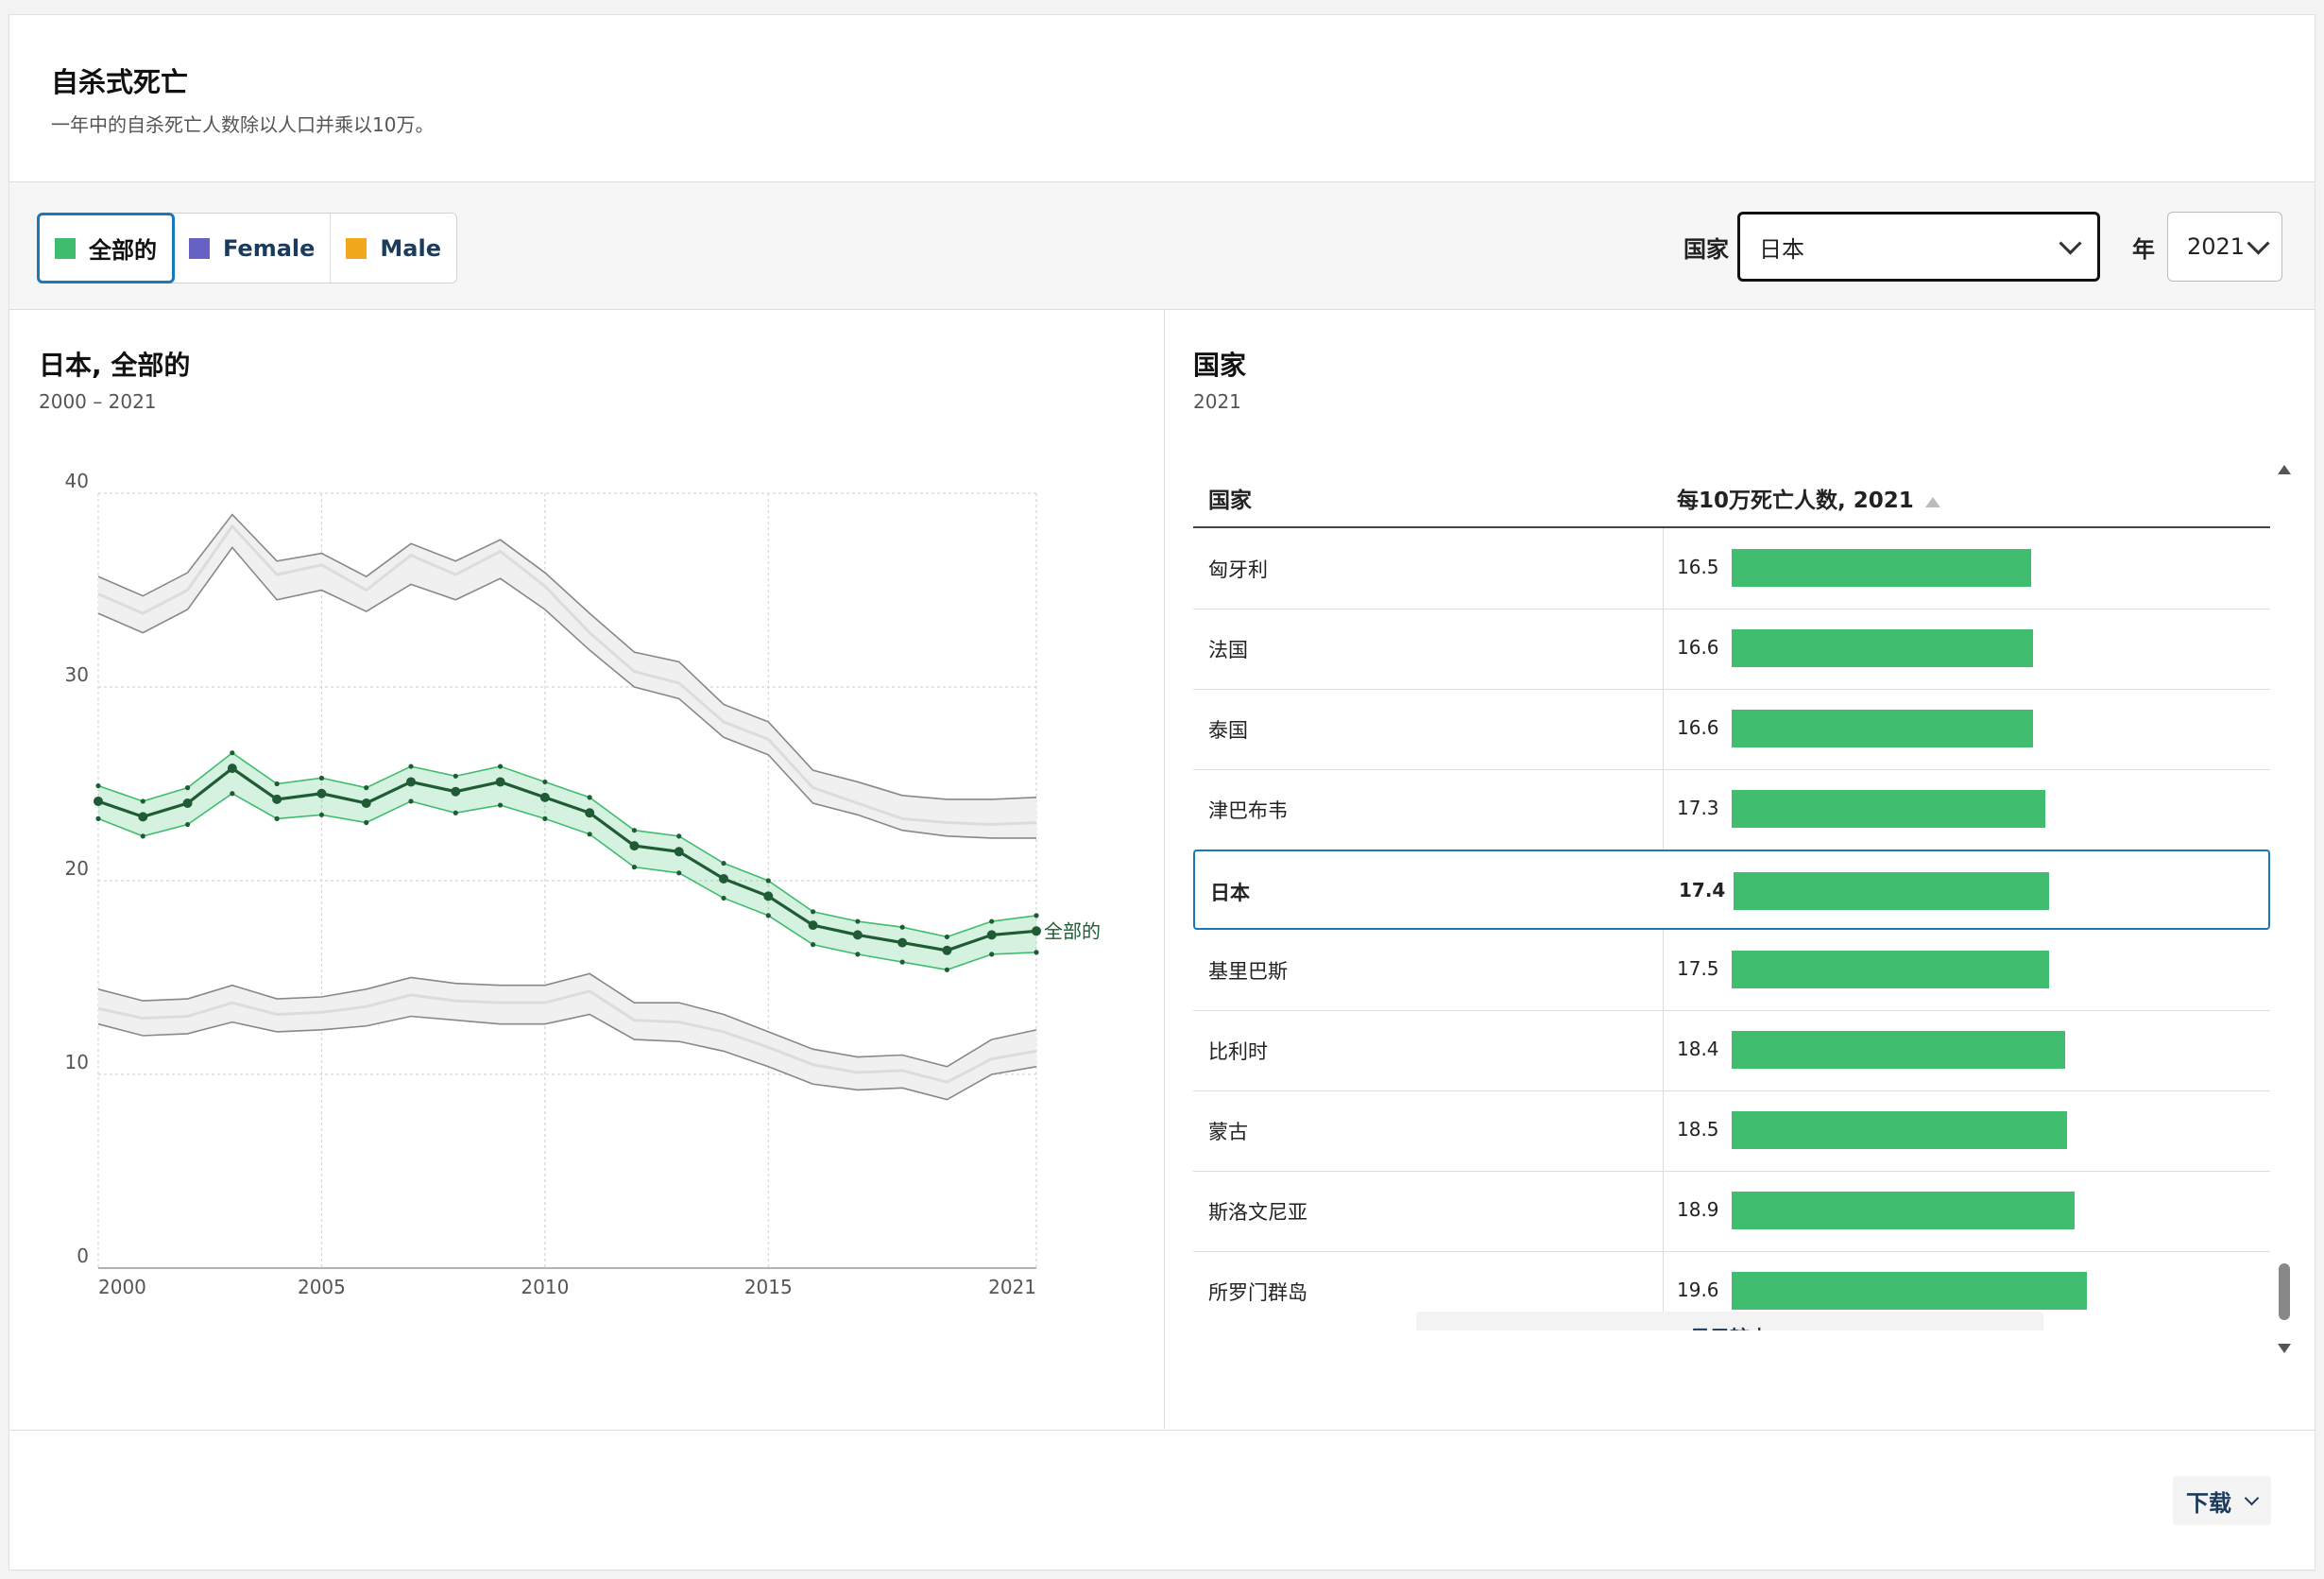 The height and width of the screenshot is (1579, 2324). I want to click on card-header: 自杀式死亡 一年中的自杀死亡人数除以人口并乘以10万。, so click(1162, 98).